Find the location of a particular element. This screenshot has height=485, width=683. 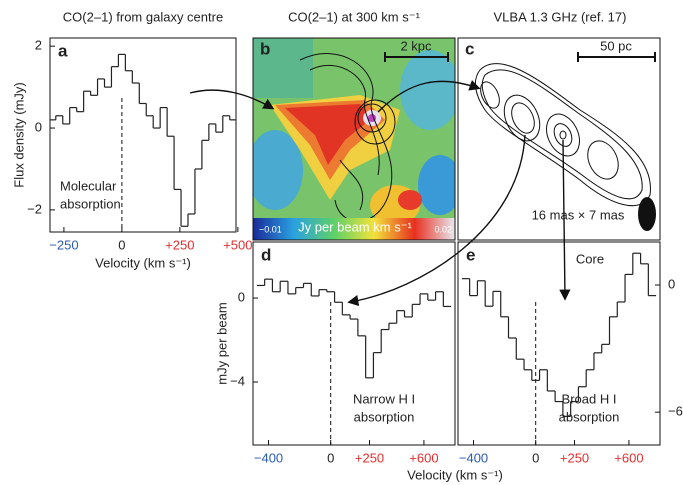

x-tick-label: −250 is located at coordinates (63, 244).